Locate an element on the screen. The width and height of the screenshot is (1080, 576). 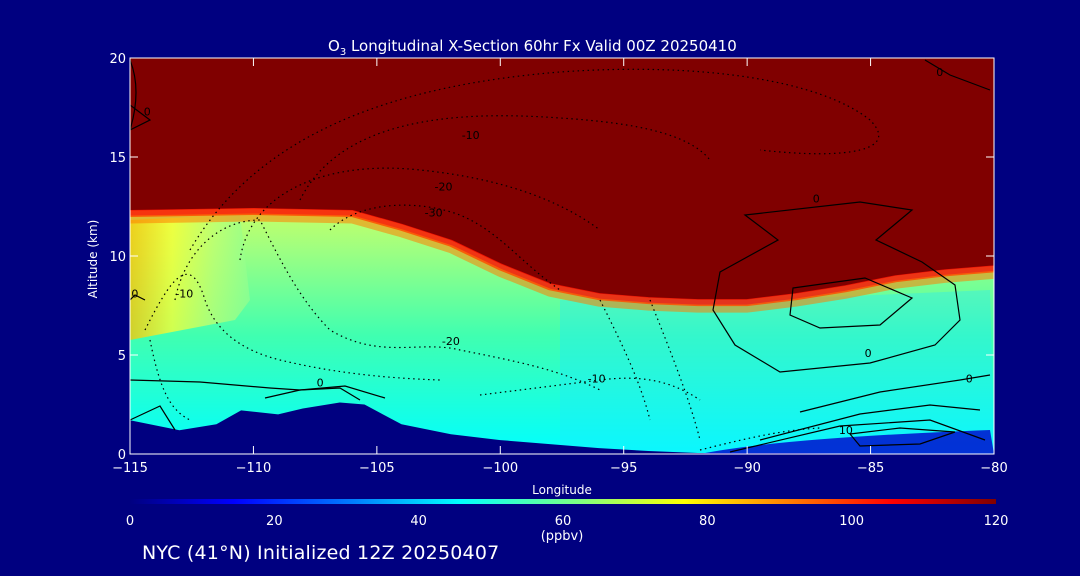
western-high-ozone-pocket is located at coordinates (190, 277).